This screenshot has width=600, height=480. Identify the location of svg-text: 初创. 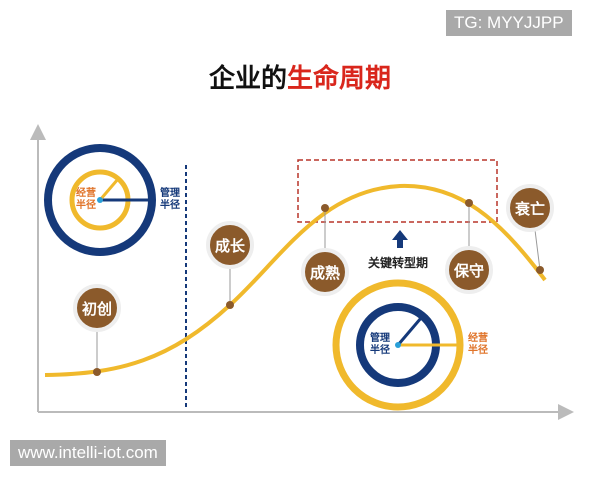
(97, 309).